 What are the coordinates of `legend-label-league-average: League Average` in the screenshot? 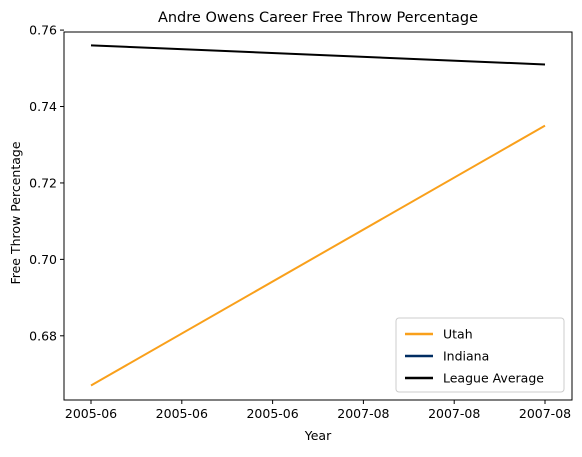 It's located at (493, 378).